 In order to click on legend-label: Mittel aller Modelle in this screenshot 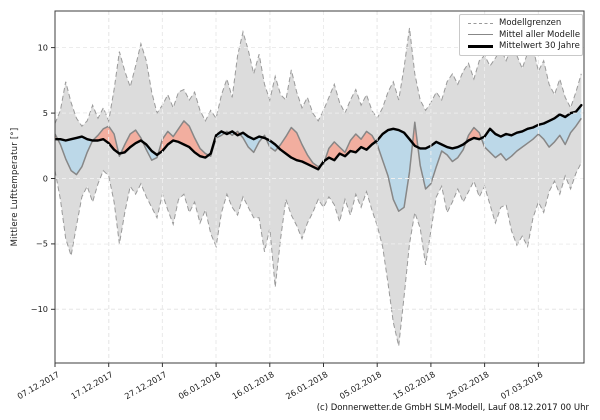, I will do `click(540, 34)`.